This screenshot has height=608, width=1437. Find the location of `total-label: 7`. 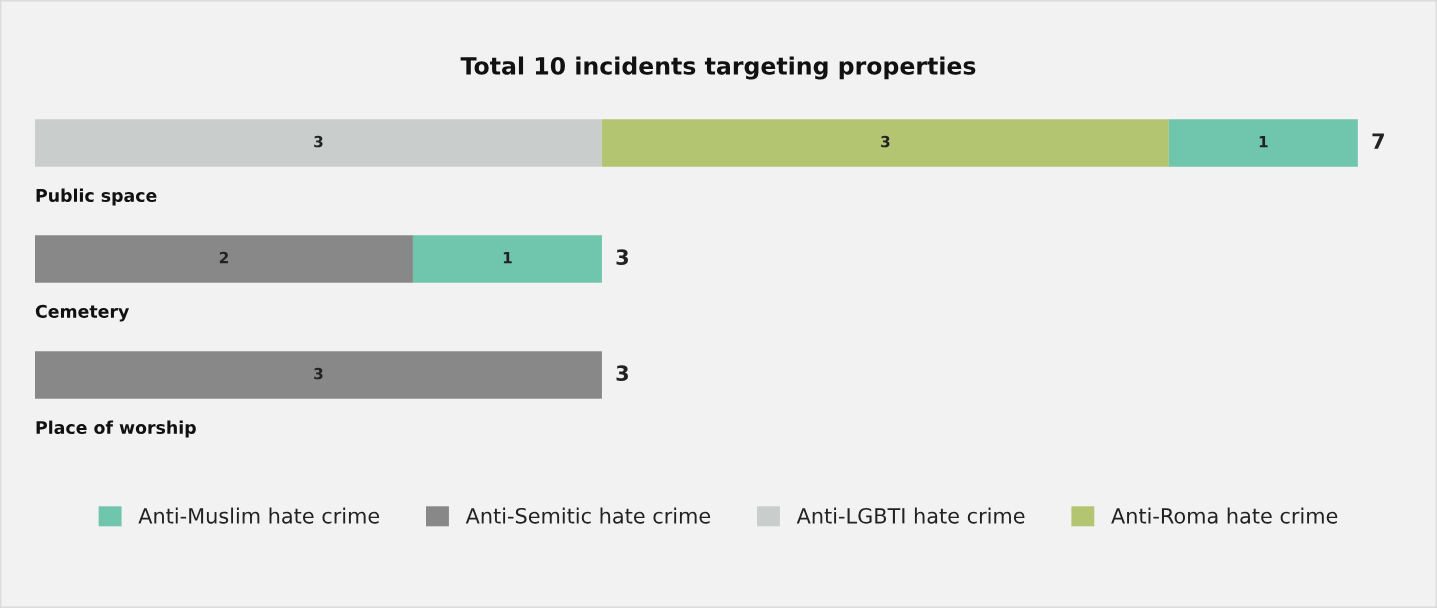

total-label: 7 is located at coordinates (1378, 141).